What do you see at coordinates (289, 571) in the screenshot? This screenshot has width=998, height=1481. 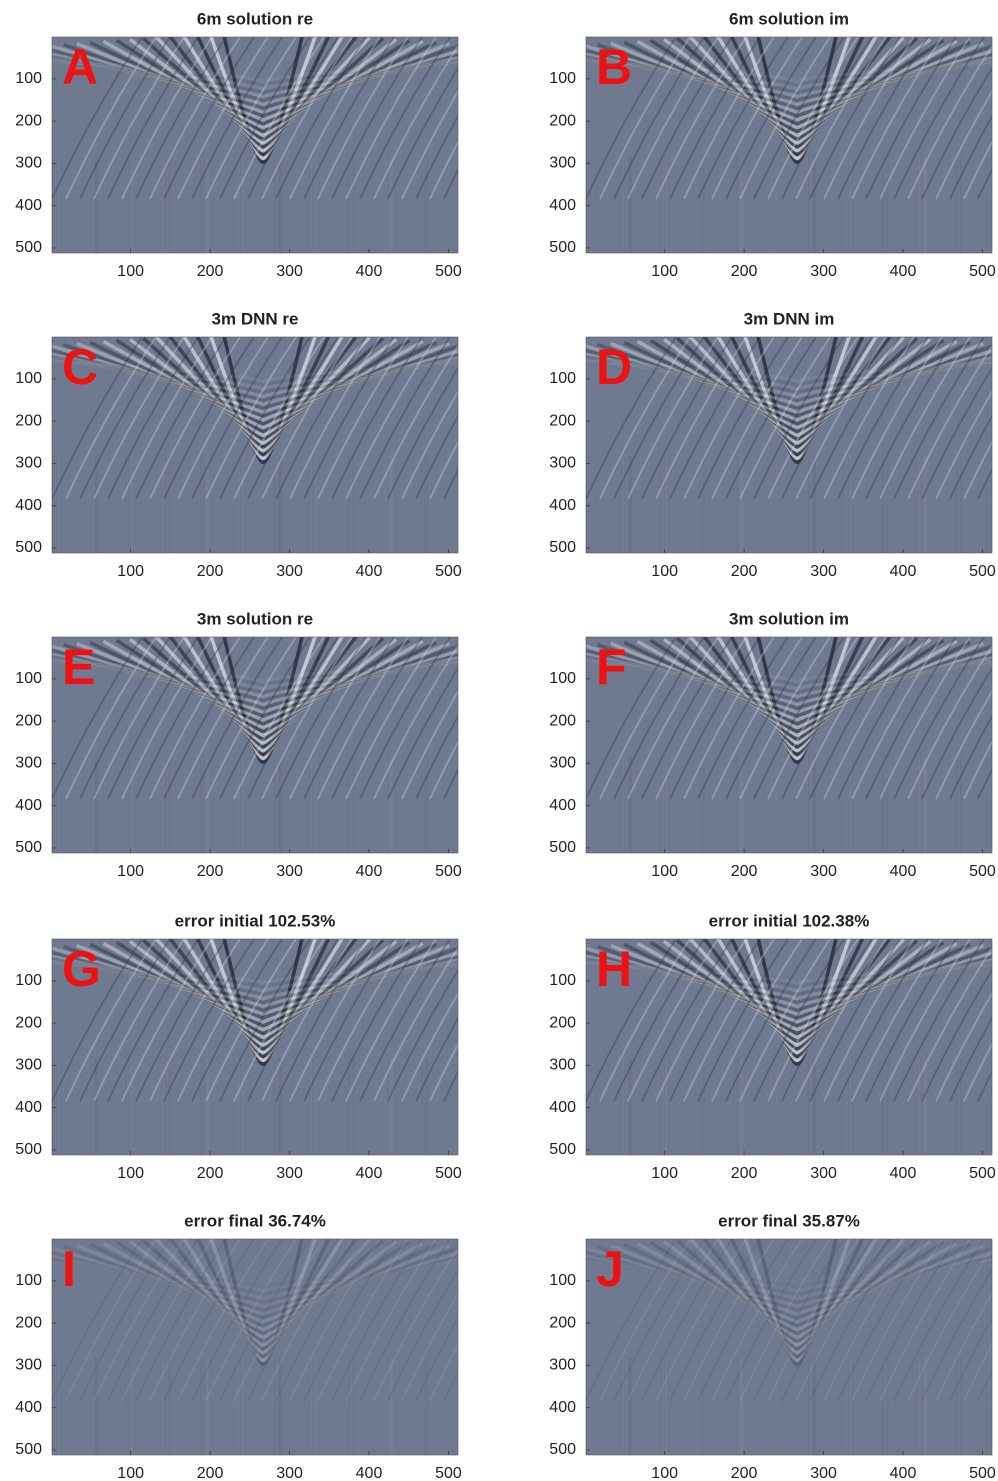 I see `x-tick-label: 300` at bounding box center [289, 571].